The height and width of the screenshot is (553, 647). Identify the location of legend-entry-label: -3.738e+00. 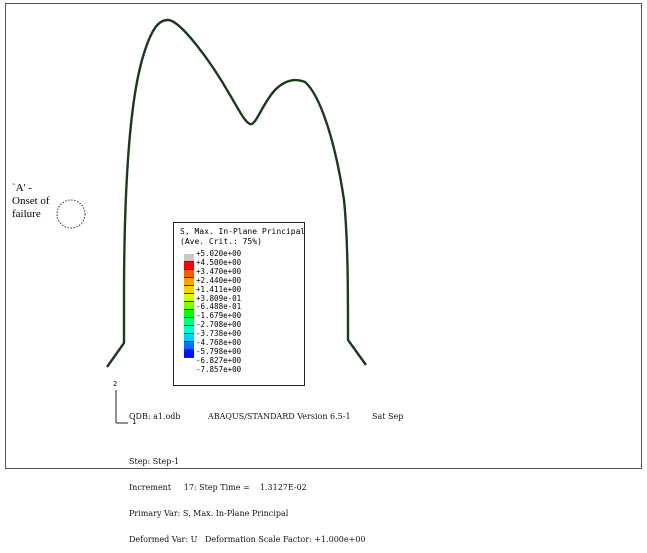
(219, 334).